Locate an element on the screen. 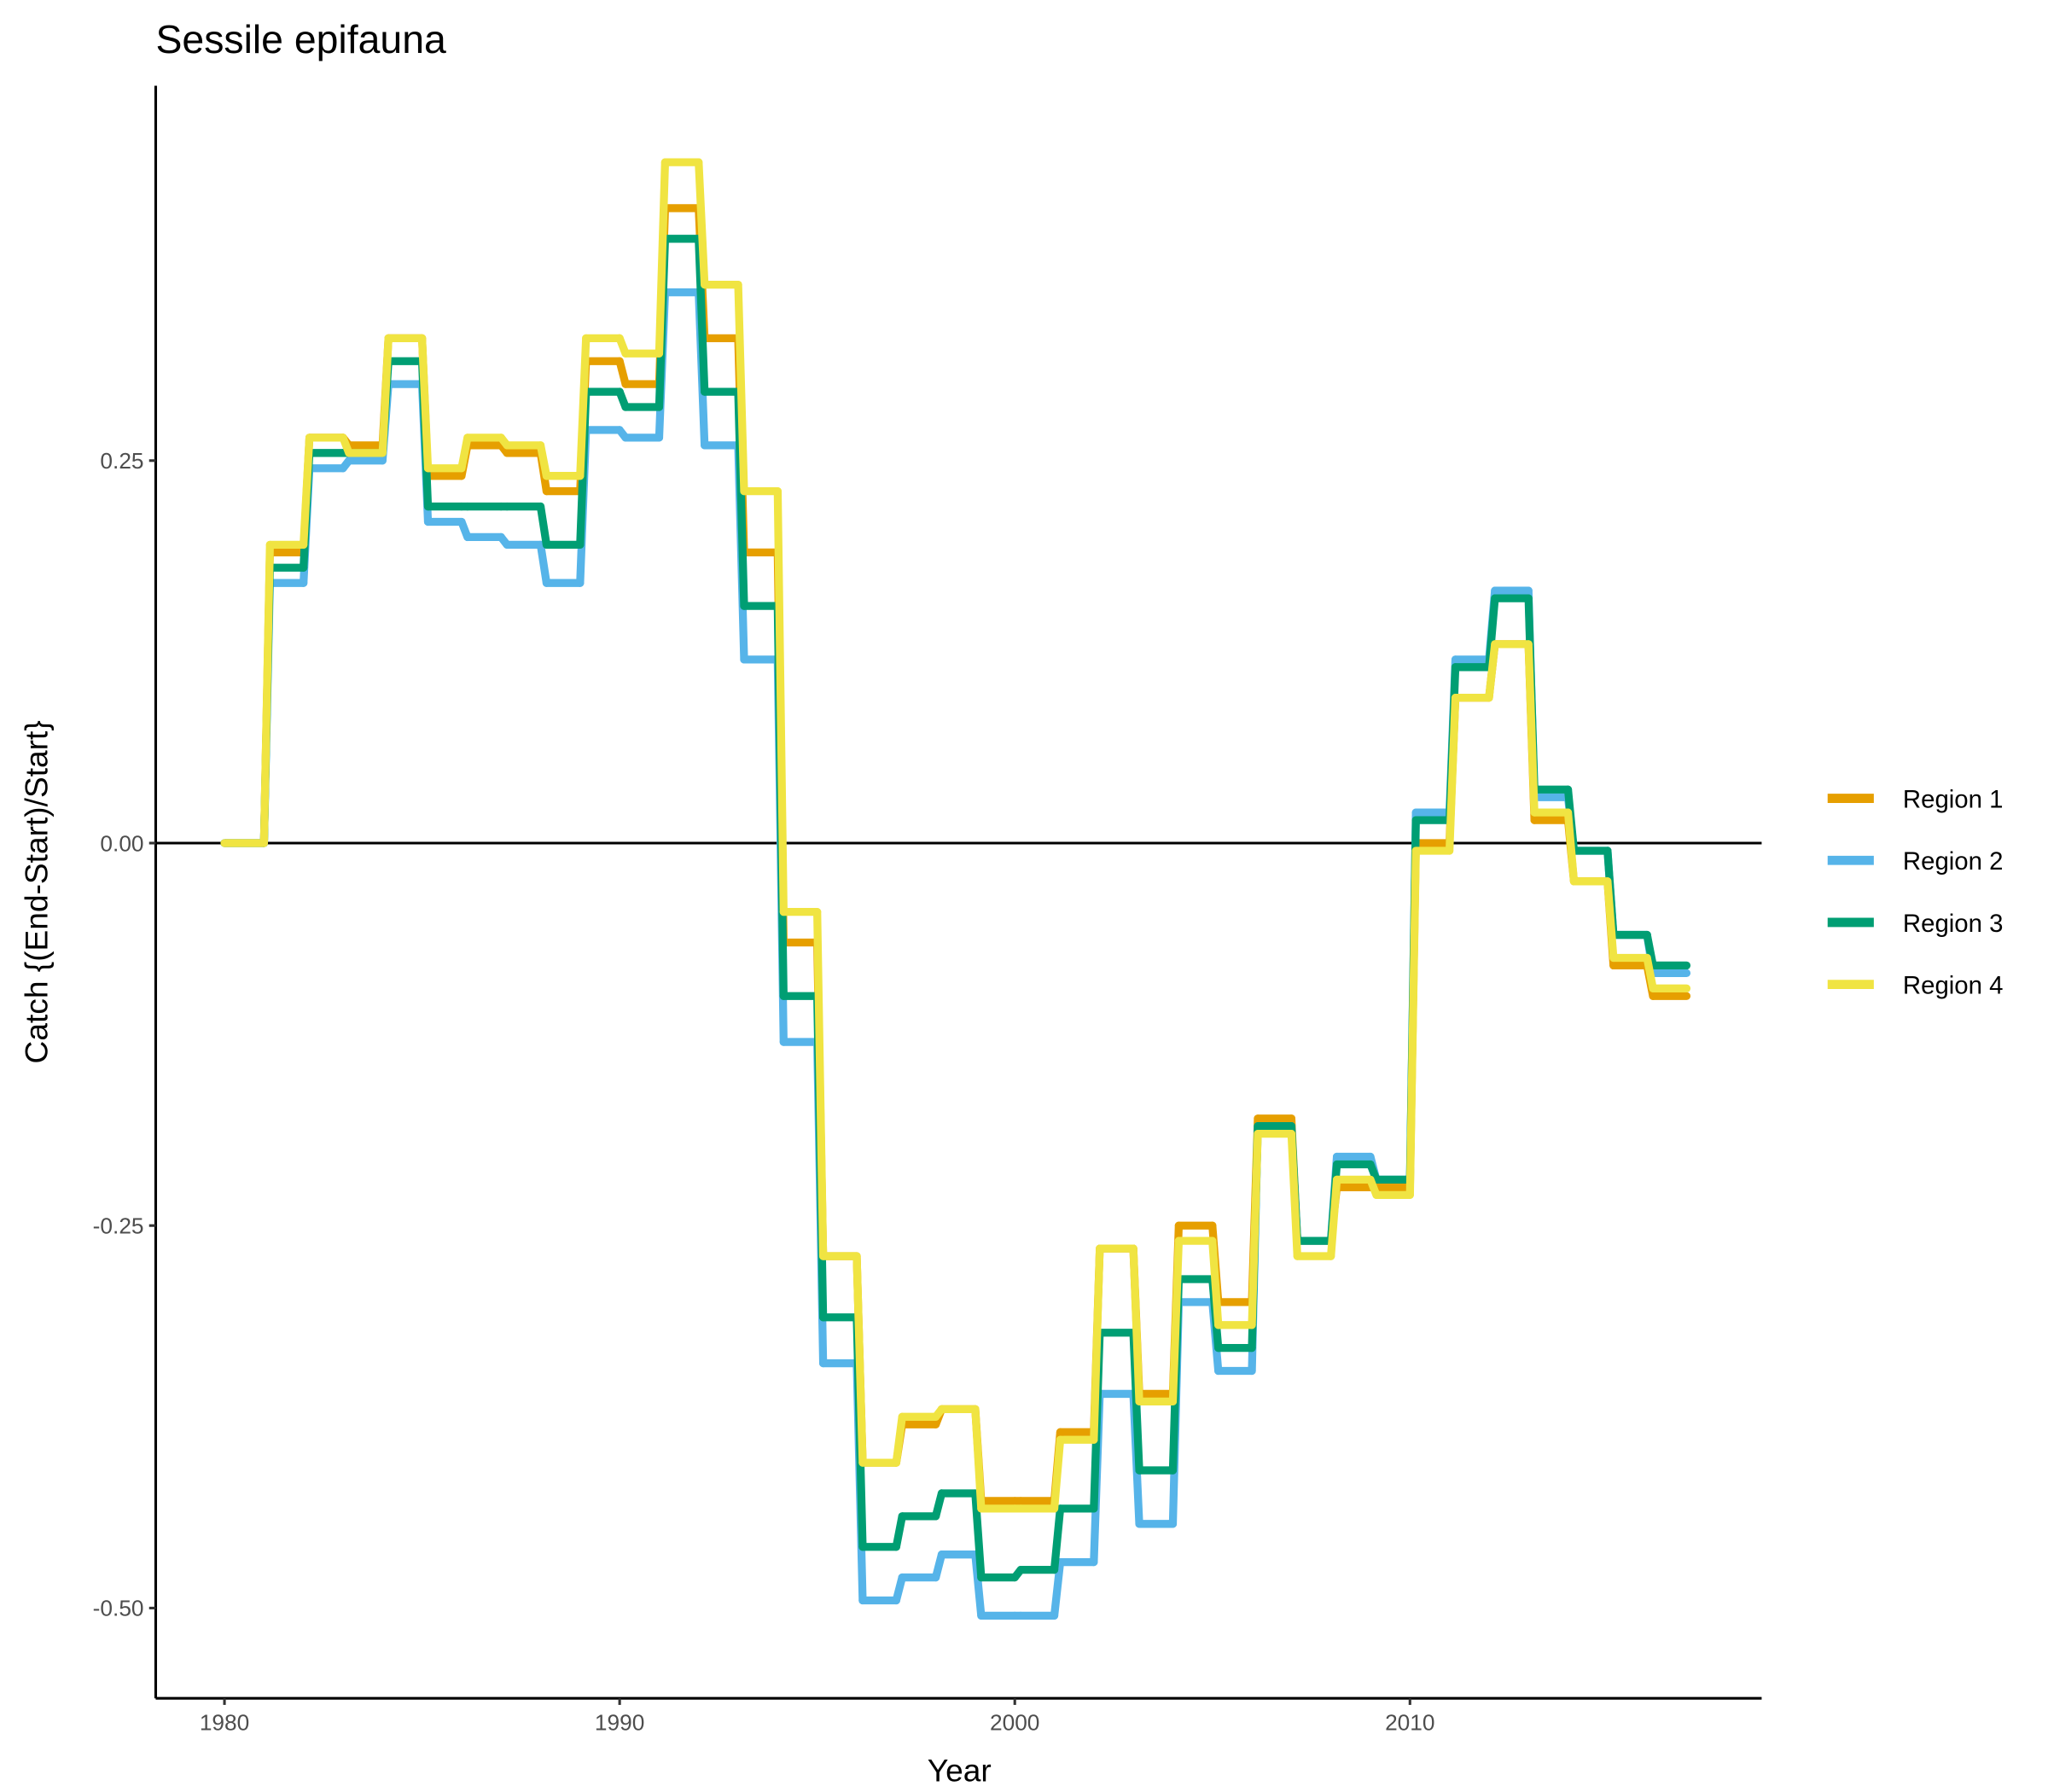 This screenshot has width=2048, height=1792. x-tick-label: 2000 is located at coordinates (1015, 1722).